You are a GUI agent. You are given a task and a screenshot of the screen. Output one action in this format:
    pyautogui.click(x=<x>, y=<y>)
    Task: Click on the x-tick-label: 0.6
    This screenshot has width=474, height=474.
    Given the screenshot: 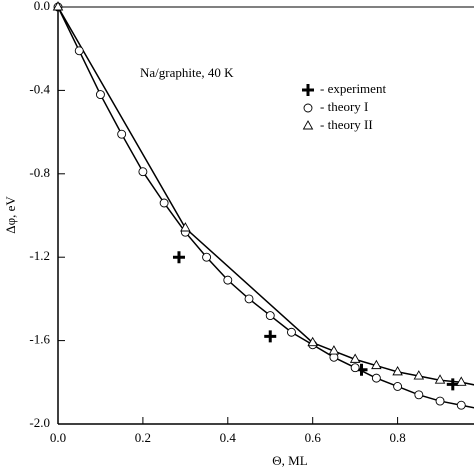 What is the action you would take?
    pyautogui.click(x=313, y=437)
    